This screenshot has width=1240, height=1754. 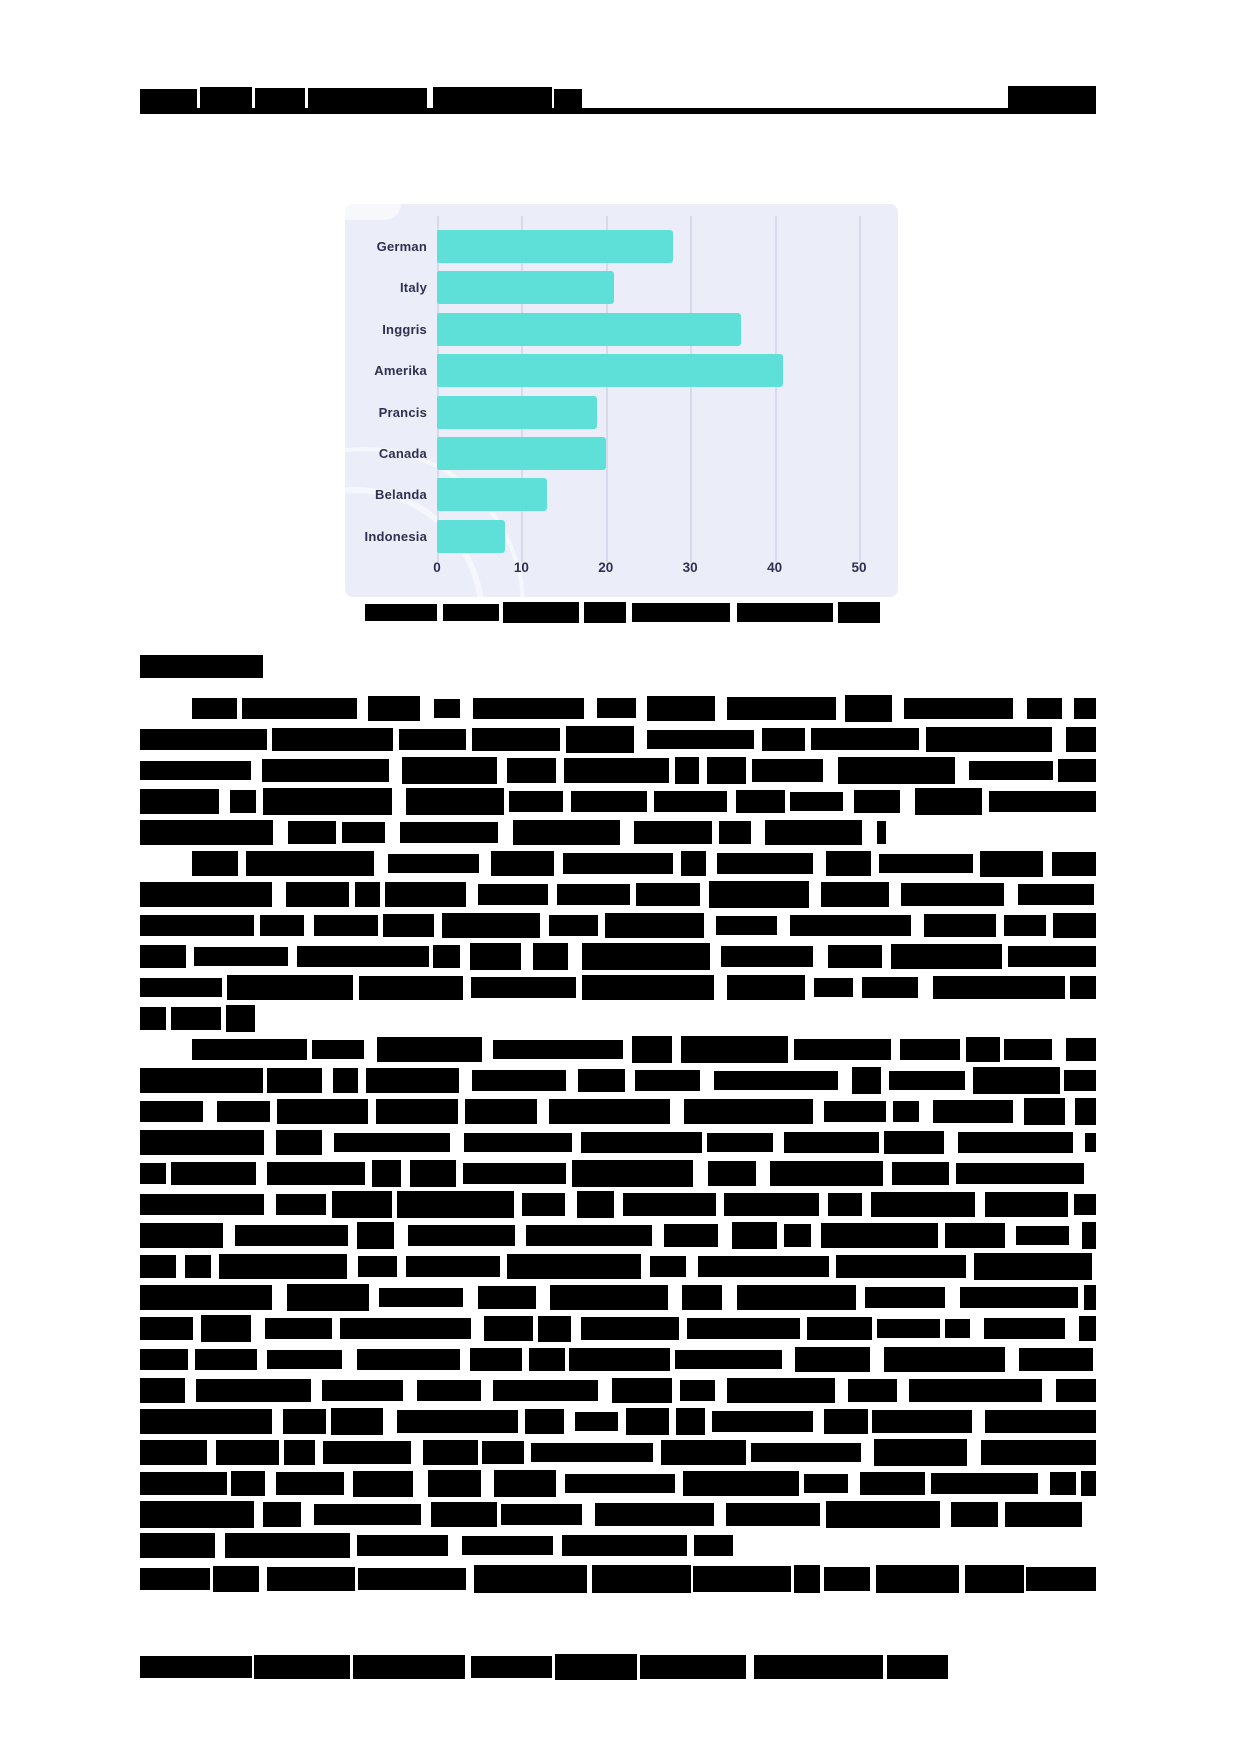 What do you see at coordinates (401, 246) in the screenshot?
I see `category-label: German` at bounding box center [401, 246].